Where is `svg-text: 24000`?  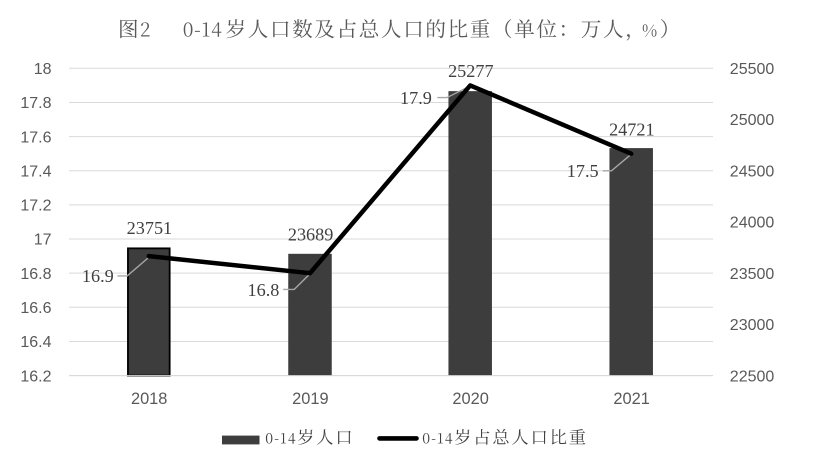
svg-text: 24000 is located at coordinates (752, 223).